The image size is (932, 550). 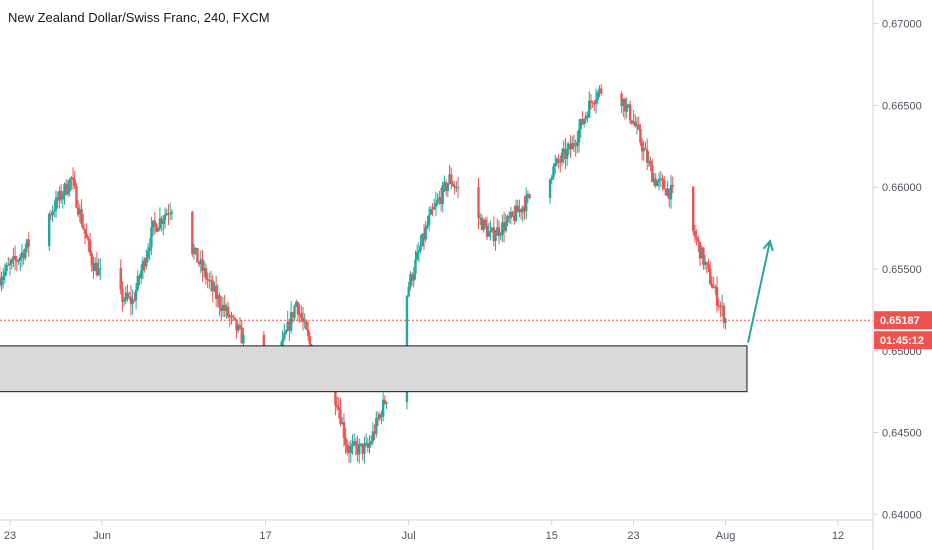 What do you see at coordinates (760, 291) in the screenshot?
I see `projection-arrow` at bounding box center [760, 291].